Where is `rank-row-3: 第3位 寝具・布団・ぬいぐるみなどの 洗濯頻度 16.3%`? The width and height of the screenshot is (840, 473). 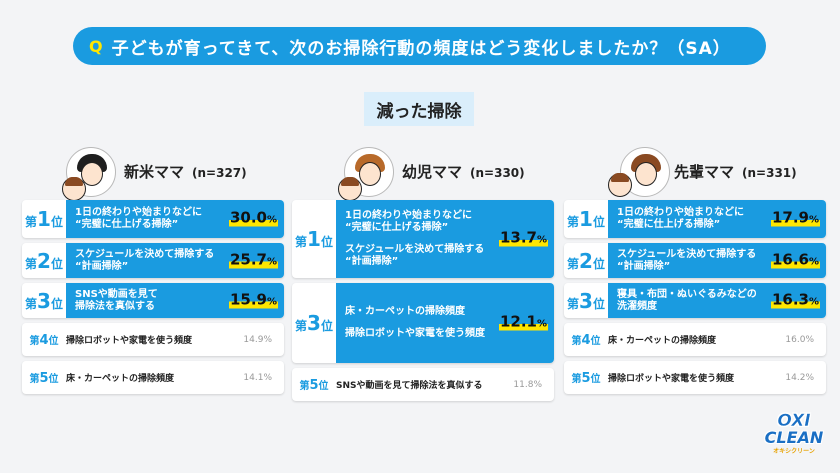
rank-row-3: 第3位 寝具・布団・ぬいぐるみなどの 洗濯頻度 16.3% is located at coordinates (695, 300).